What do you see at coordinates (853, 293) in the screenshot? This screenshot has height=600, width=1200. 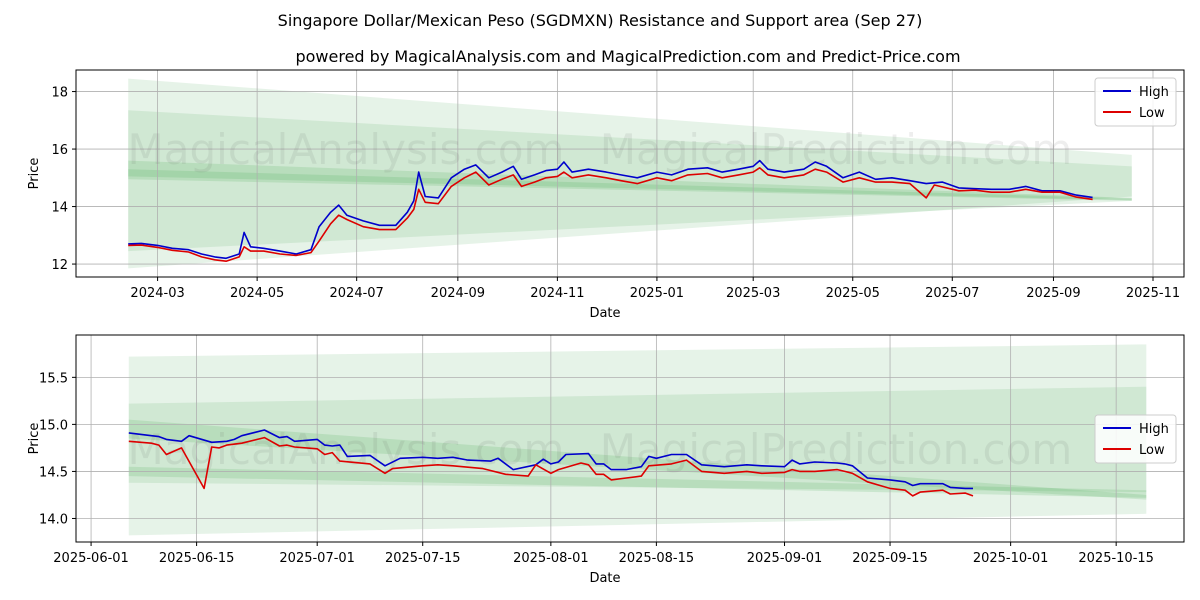 I see `x-tick-label: 2025-05` at bounding box center [853, 293].